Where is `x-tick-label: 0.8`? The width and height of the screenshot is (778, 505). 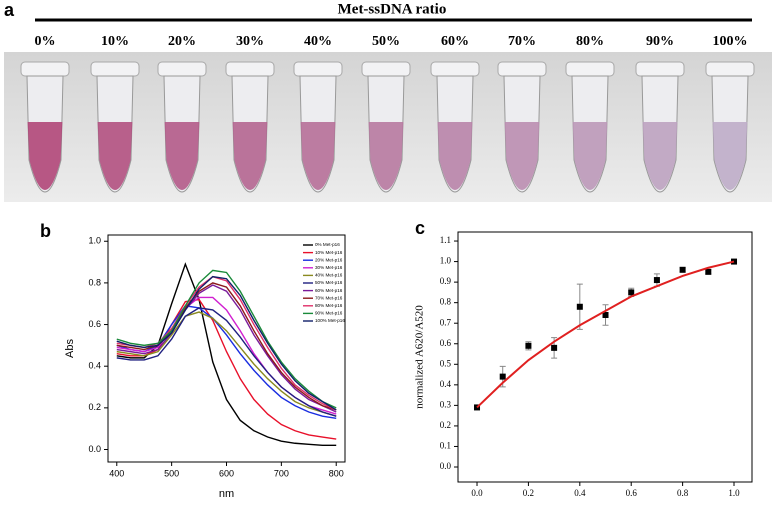 x-tick-label: 0.8 is located at coordinates (683, 493).